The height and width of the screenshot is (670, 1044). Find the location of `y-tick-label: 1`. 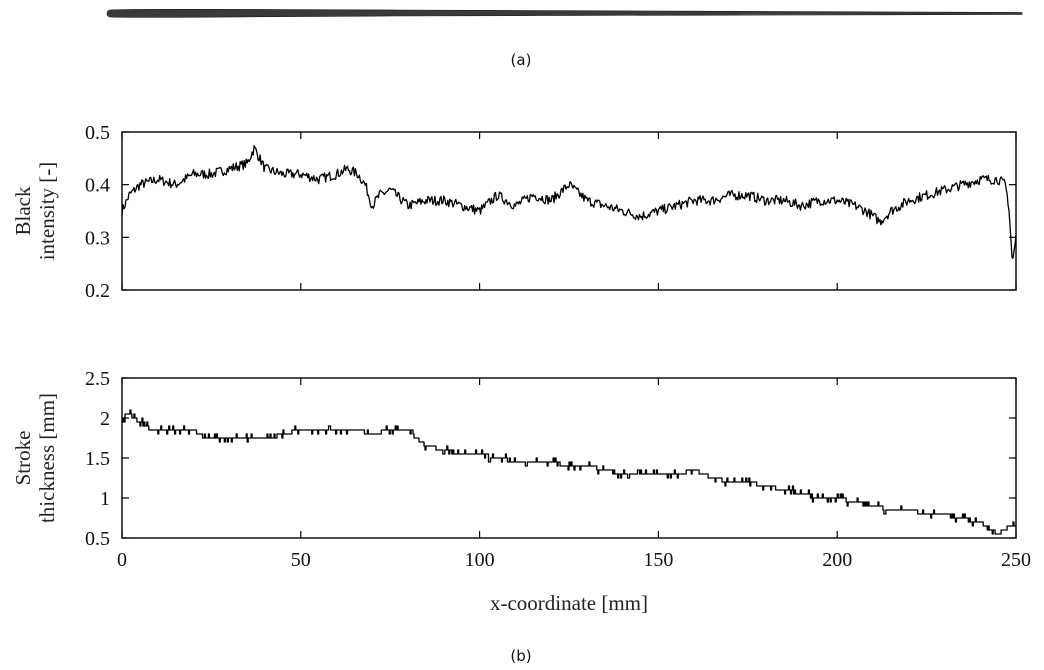

y-tick-label: 1 is located at coordinates (105, 499).